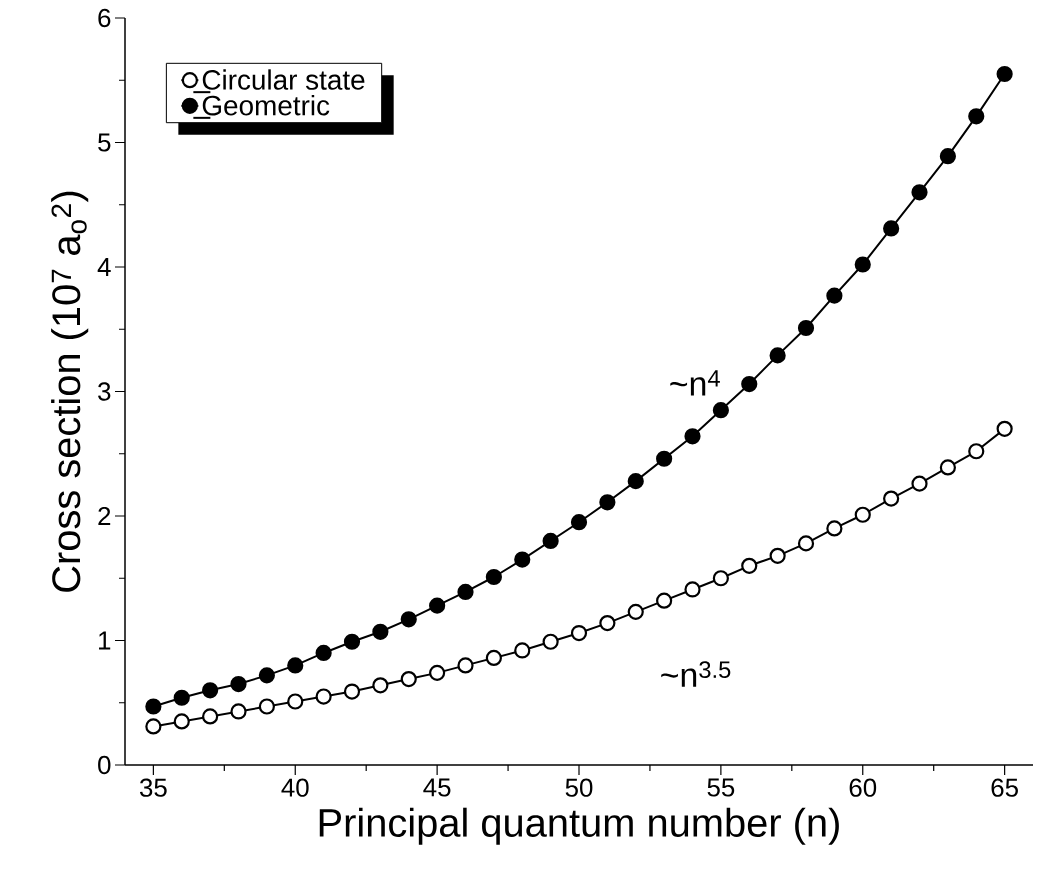 The height and width of the screenshot is (880, 1055). I want to click on y-tick-label: 4, so click(104, 267).